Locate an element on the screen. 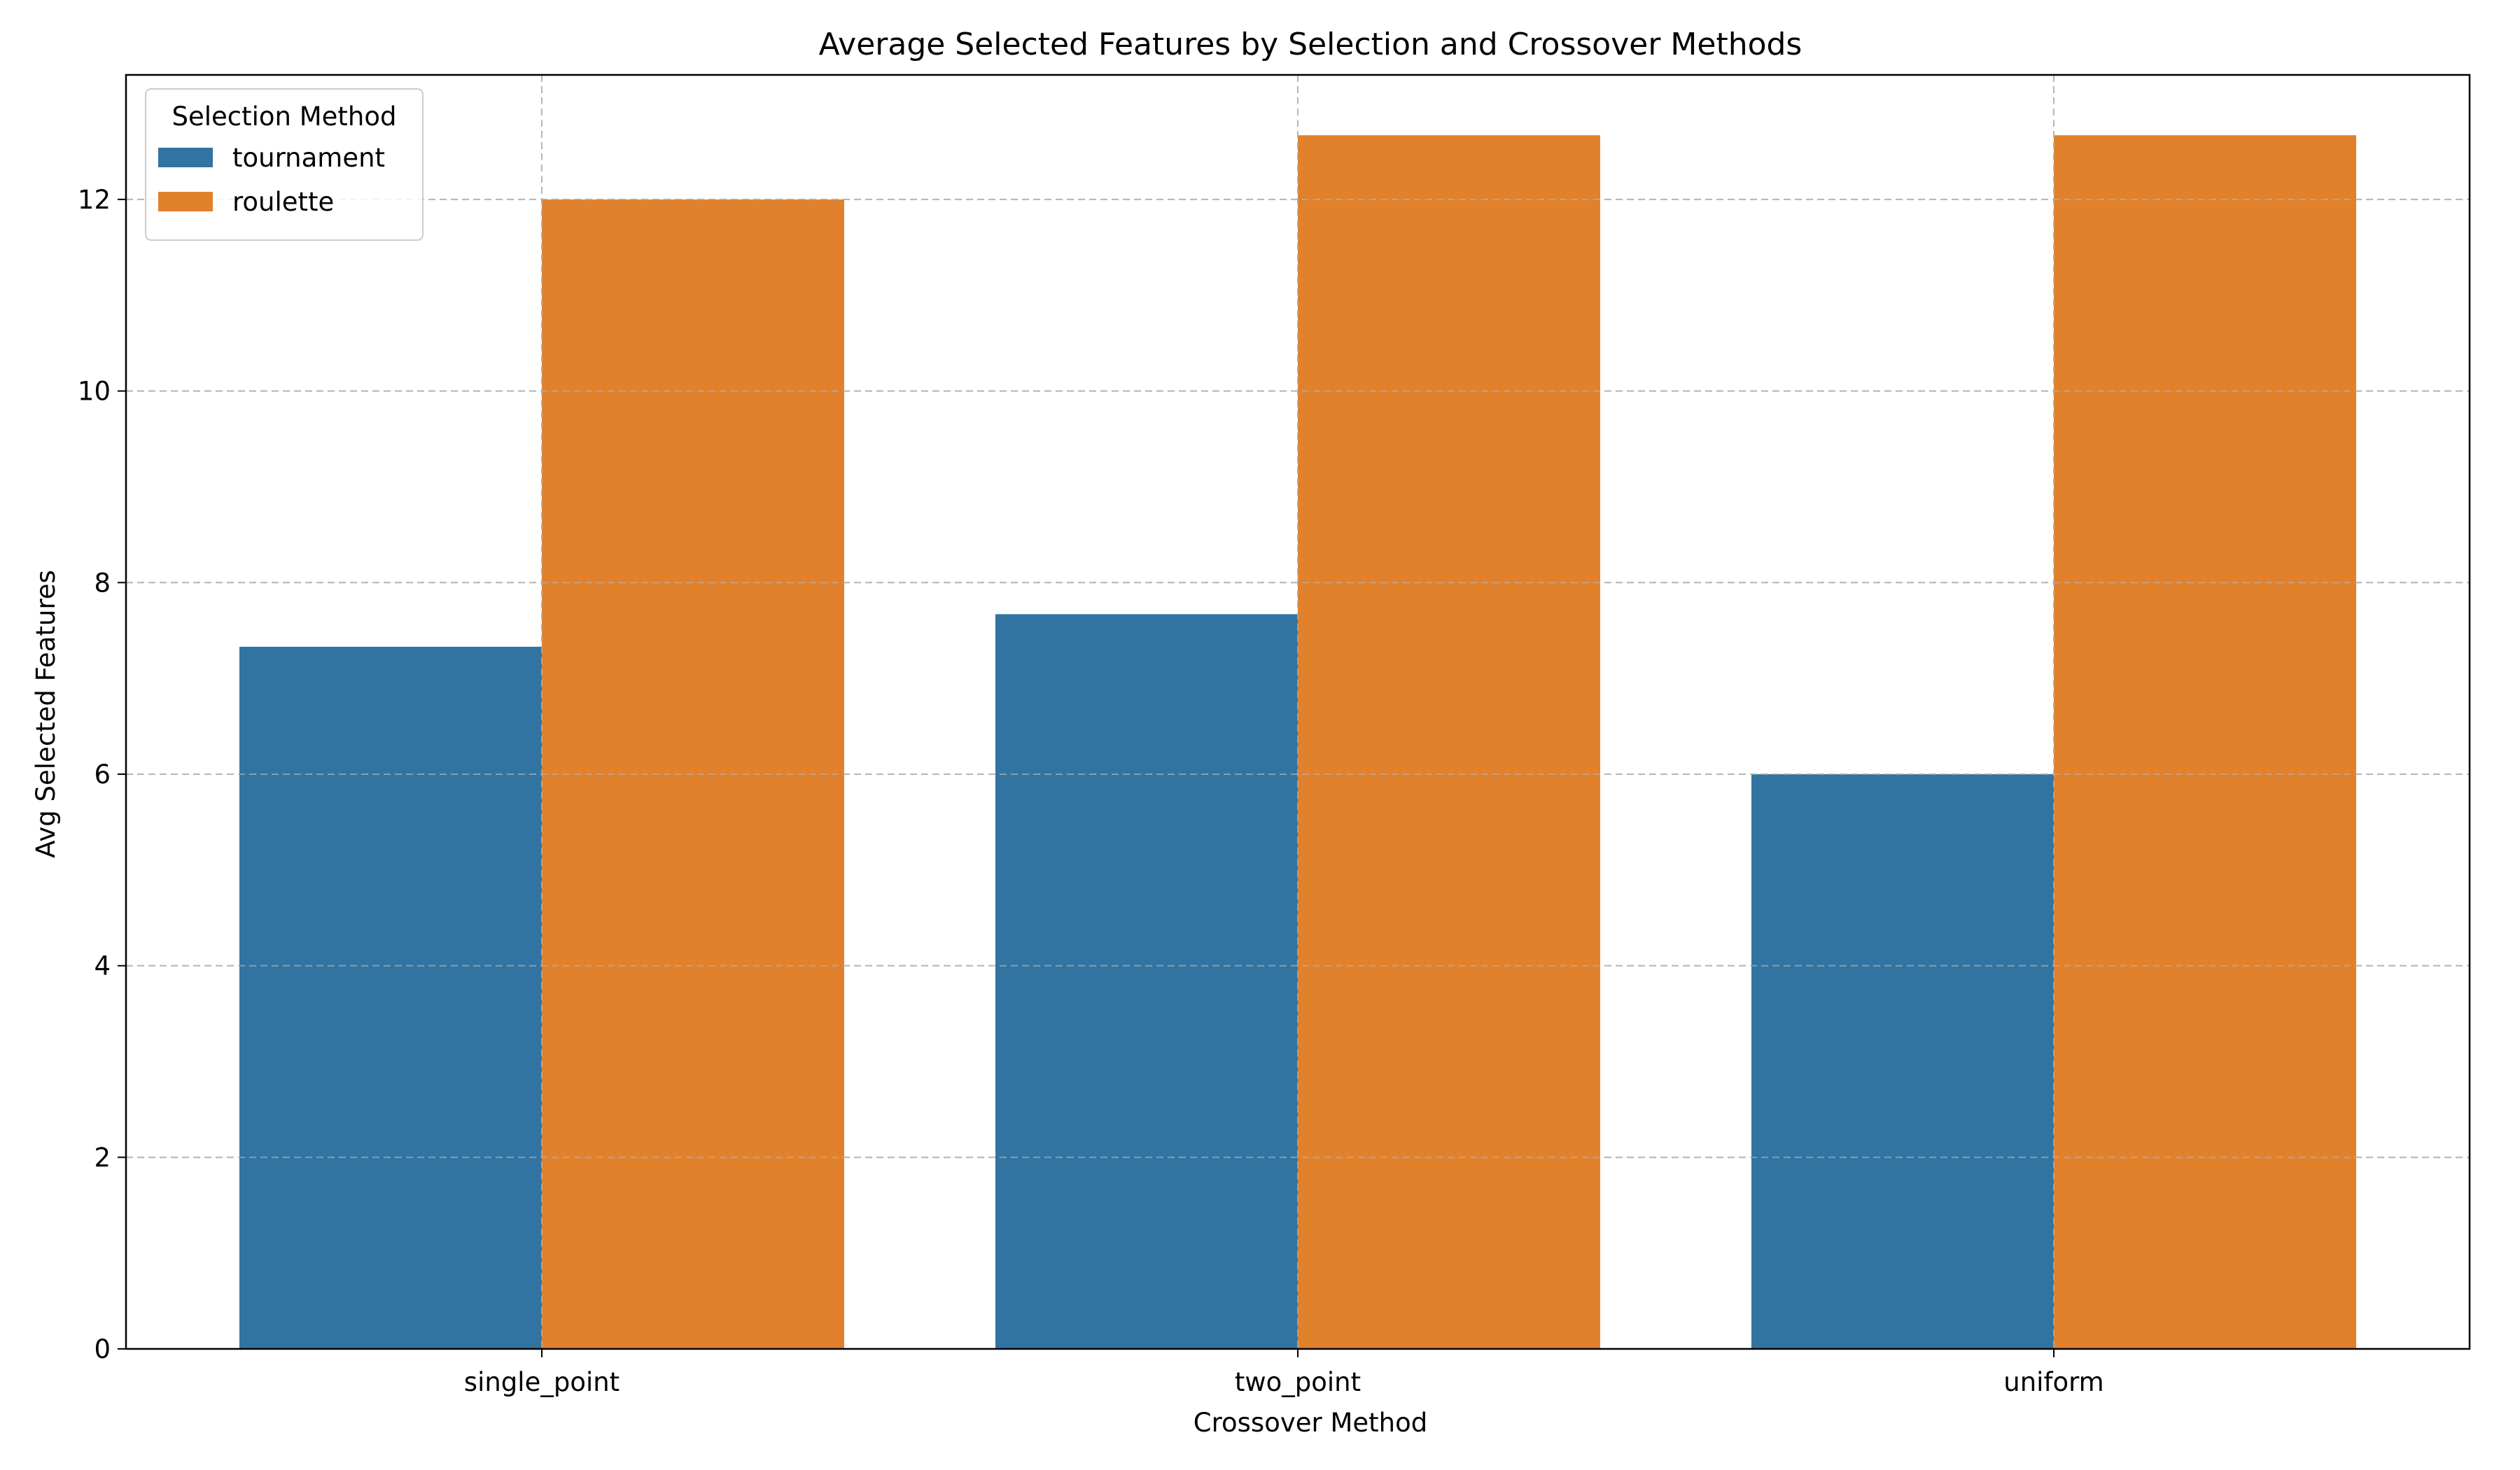  bar-tournament-two_point is located at coordinates (1146, 981).